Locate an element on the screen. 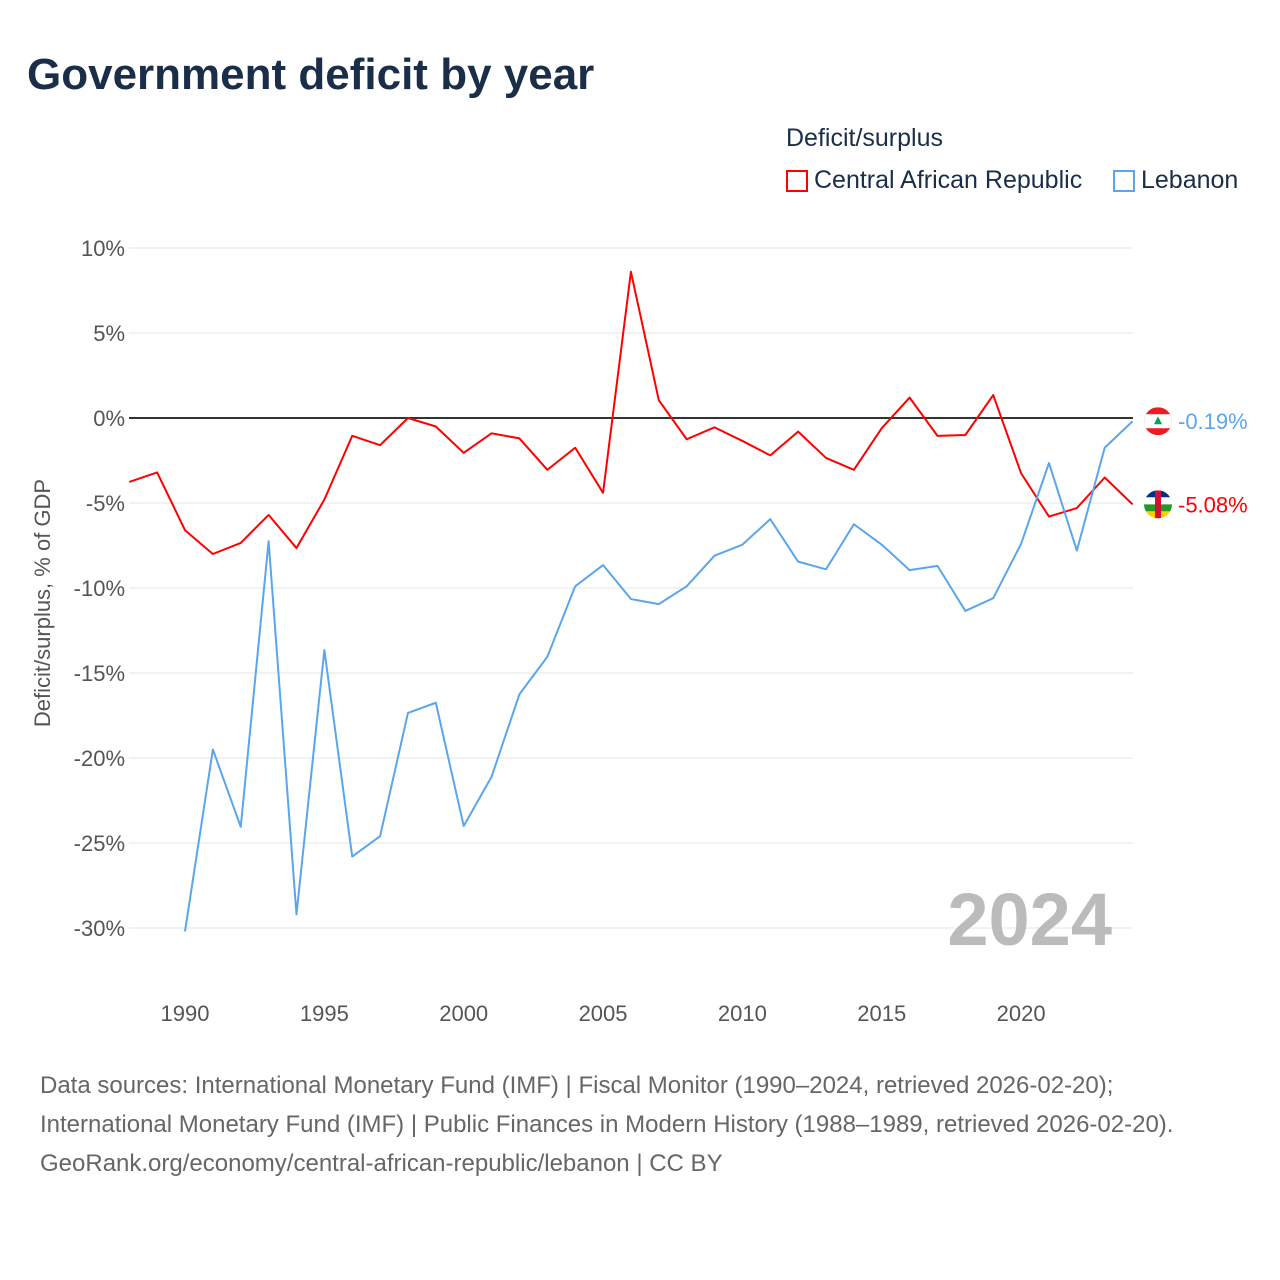 This screenshot has height=1280, width=1280. y-tick-label: 10% is located at coordinates (103, 248).